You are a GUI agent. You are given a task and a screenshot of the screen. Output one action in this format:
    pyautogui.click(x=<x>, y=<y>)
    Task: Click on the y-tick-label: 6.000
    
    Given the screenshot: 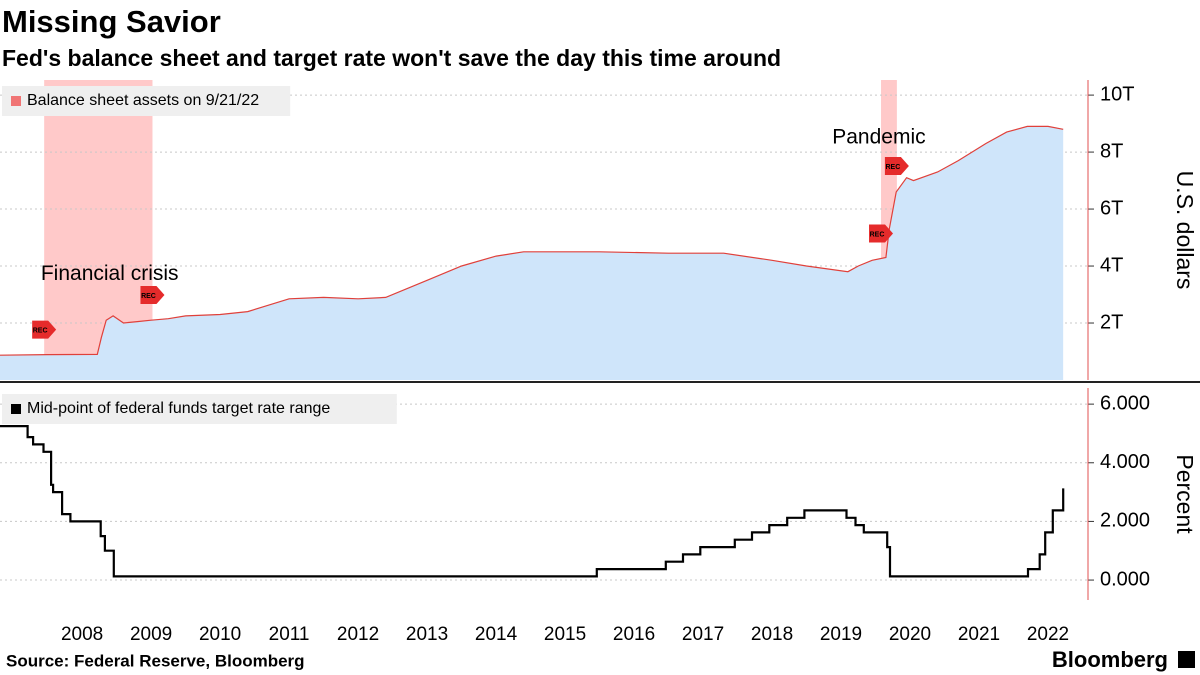 What is the action you would take?
    pyautogui.click(x=1125, y=403)
    